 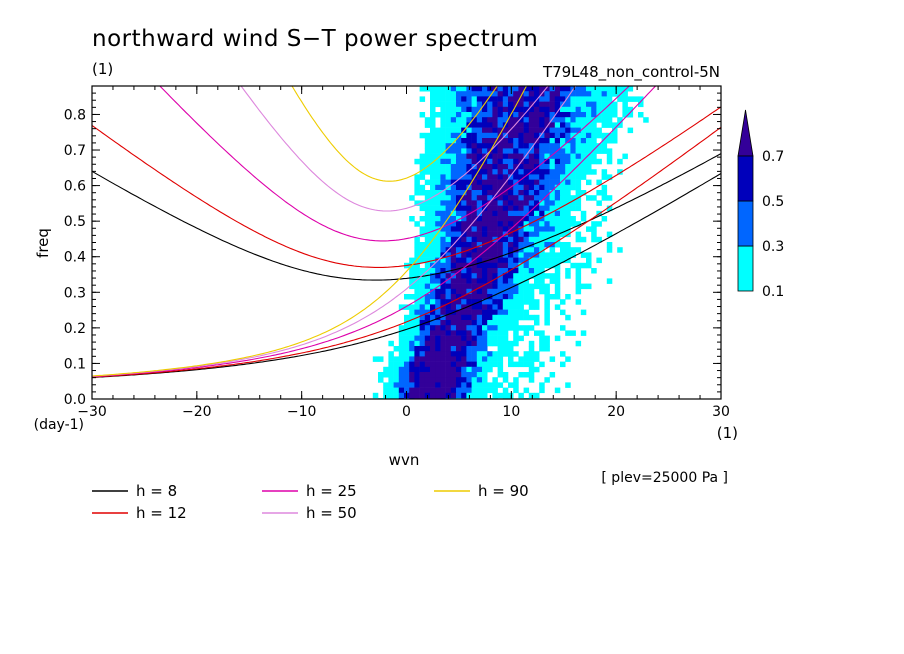 I want to click on chart-title: northward wind S−T power spectrum, so click(x=315, y=39).